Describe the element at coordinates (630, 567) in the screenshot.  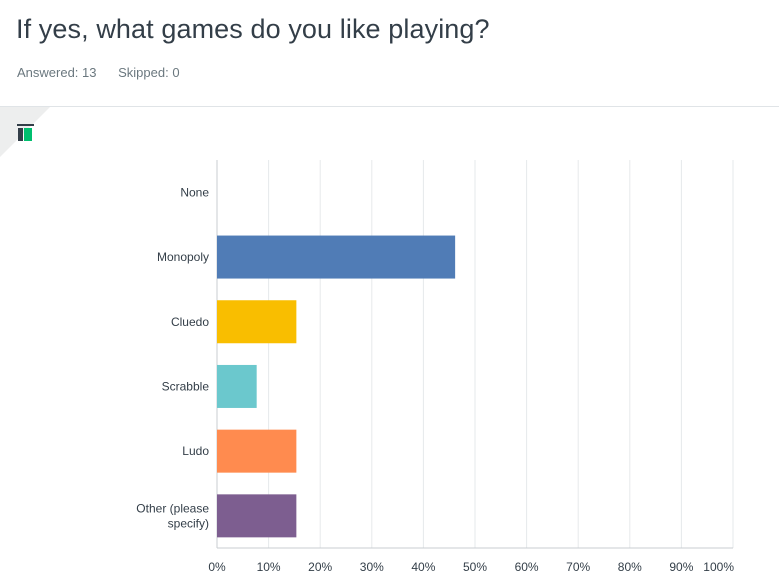
I see `x-tick-label: 80%` at that location.